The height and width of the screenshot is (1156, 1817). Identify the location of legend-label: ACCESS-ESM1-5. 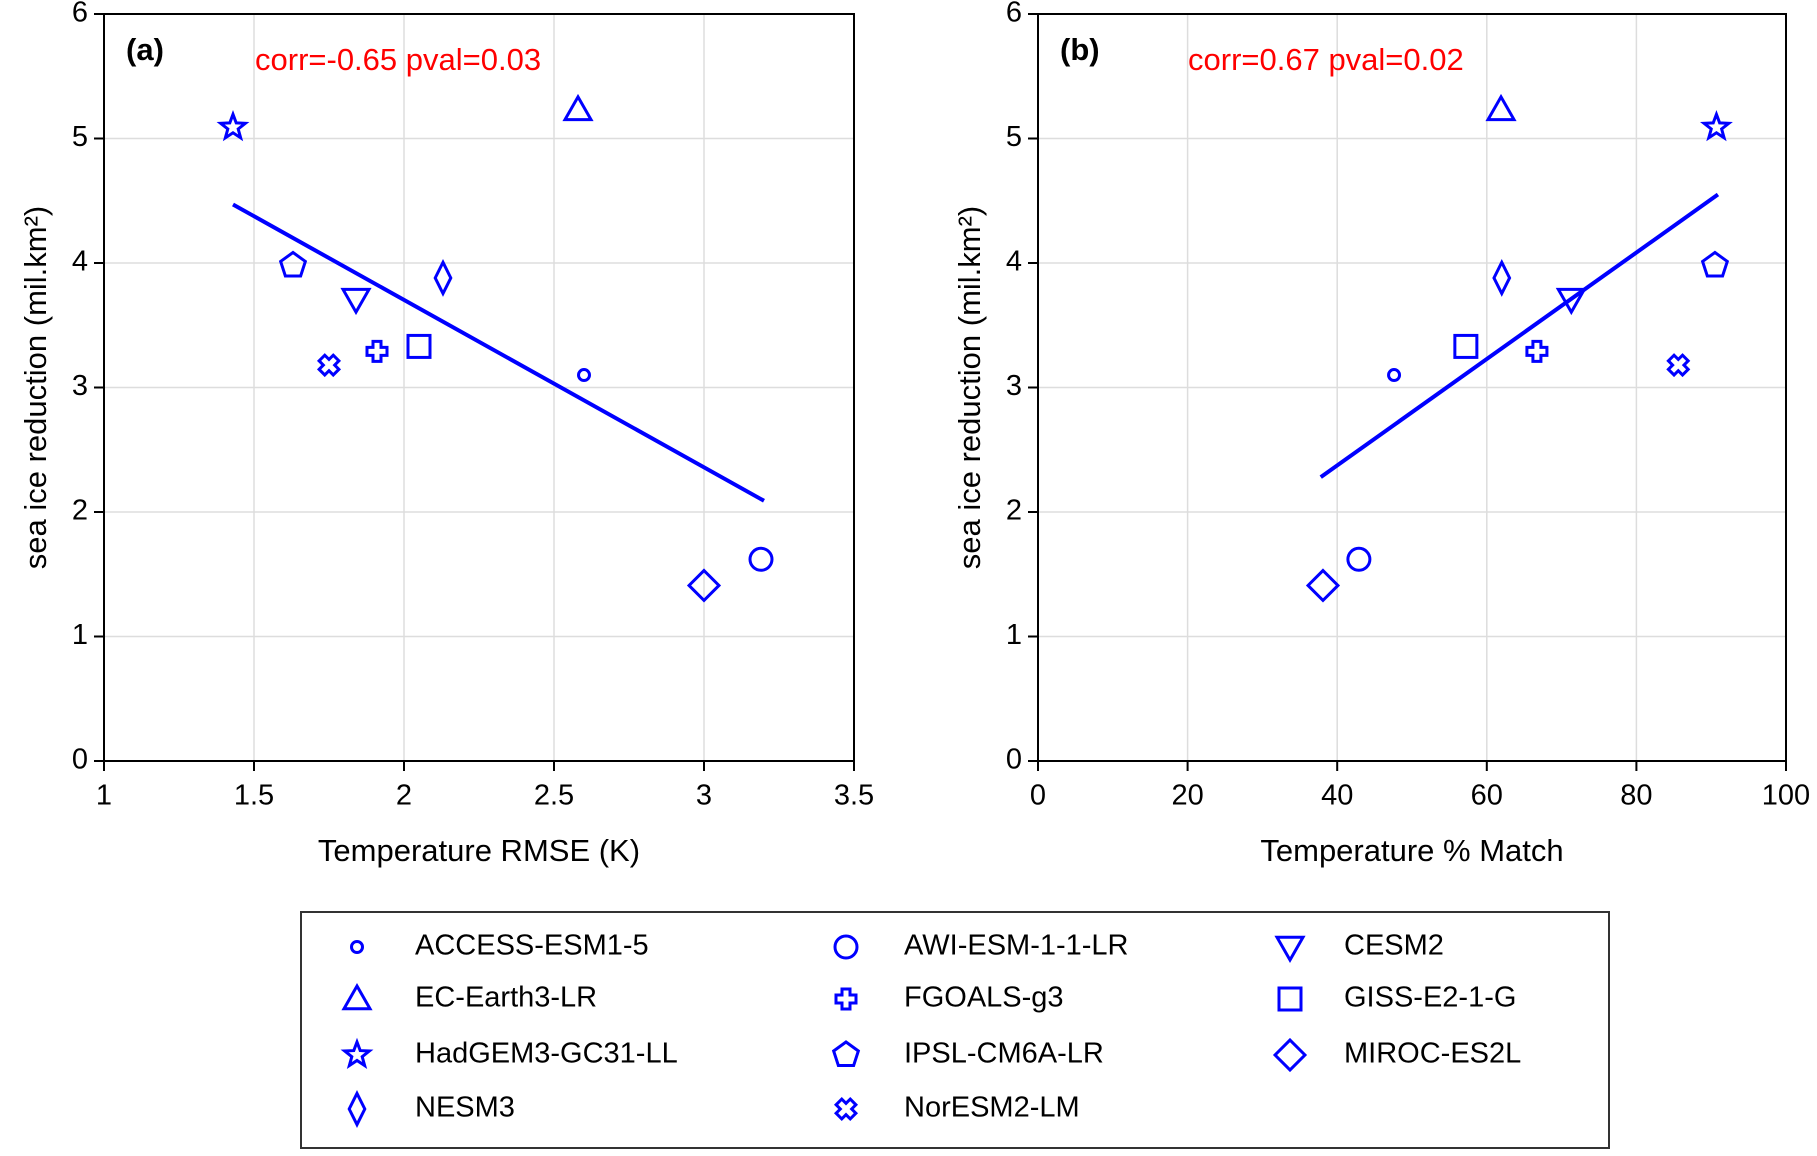
(532, 946).